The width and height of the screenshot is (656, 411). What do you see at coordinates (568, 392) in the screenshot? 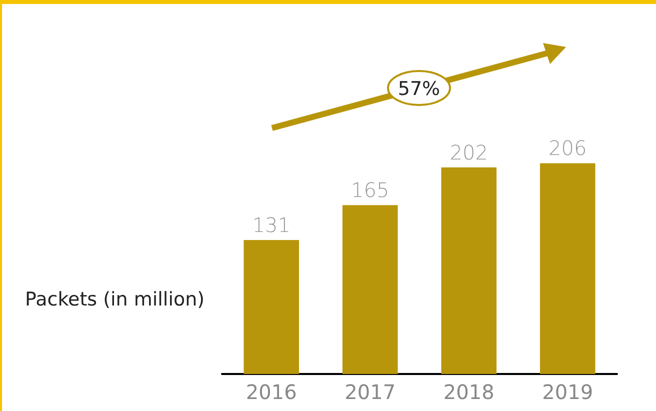
I see `x-tick-label: 2019` at bounding box center [568, 392].